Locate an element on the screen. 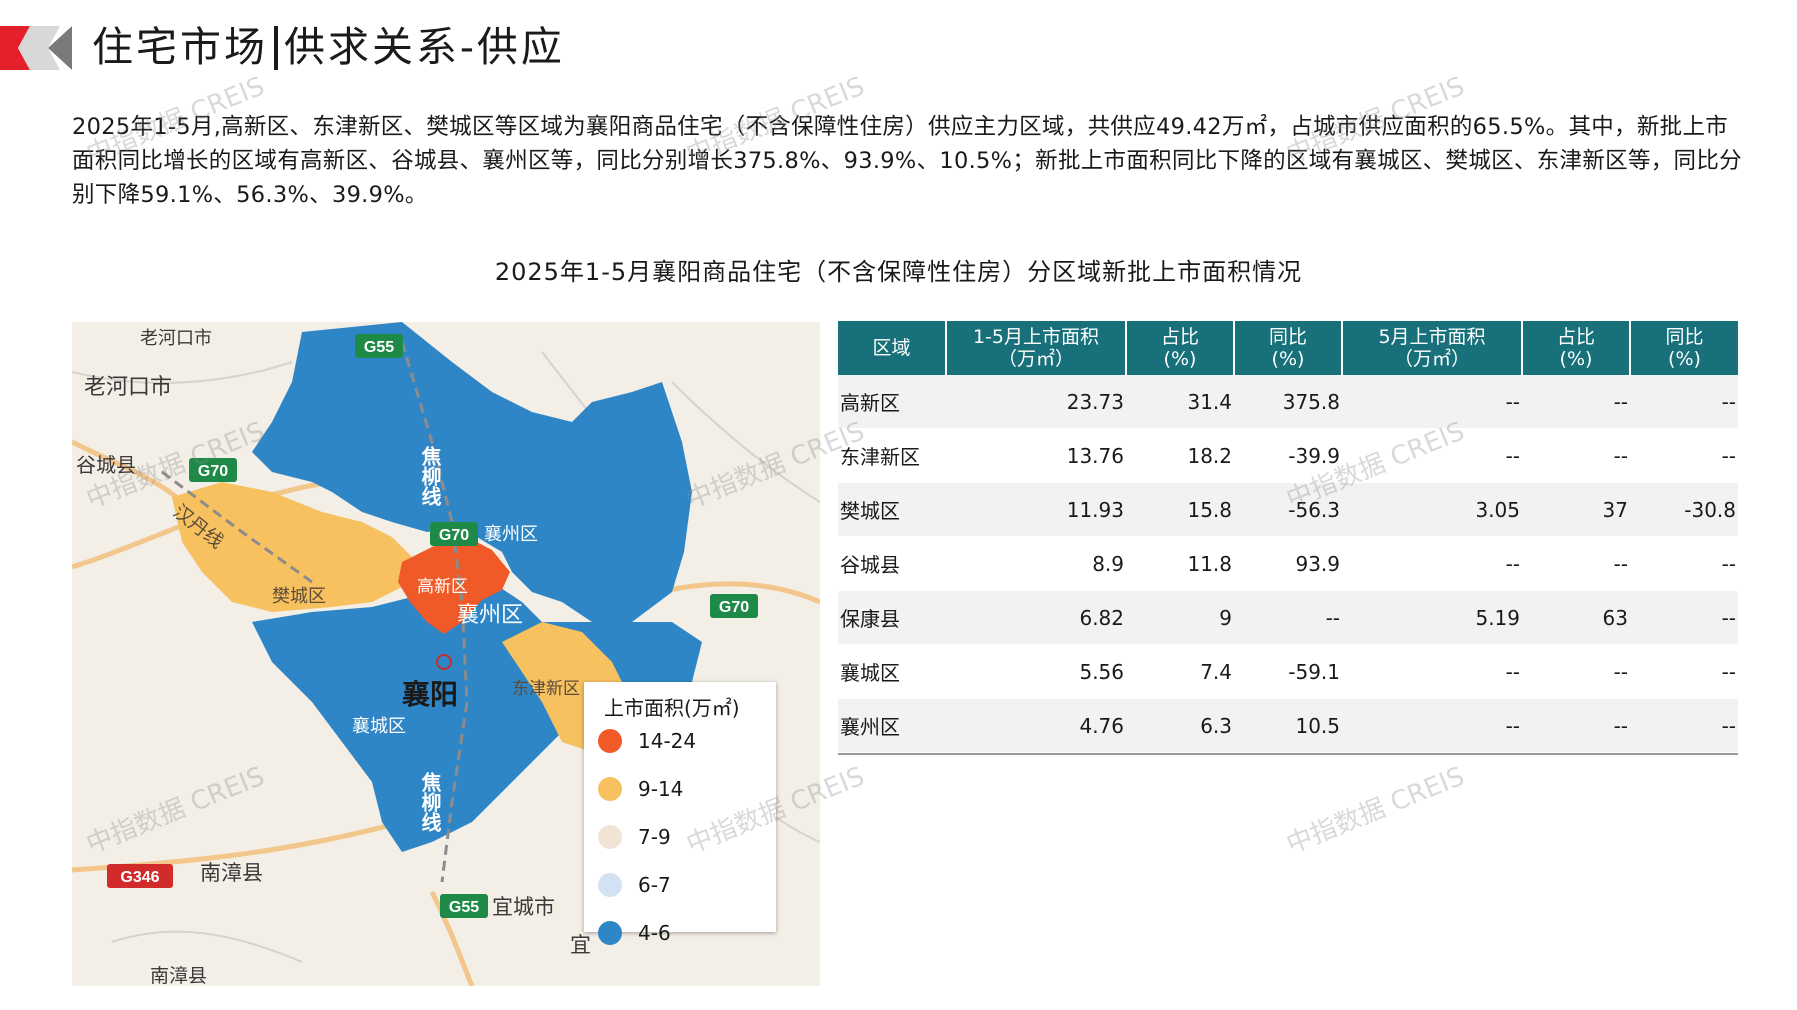 Image resolution: width=1797 pixels, height=1010 pixels. table-cell: 11.93 is located at coordinates (1036, 509).